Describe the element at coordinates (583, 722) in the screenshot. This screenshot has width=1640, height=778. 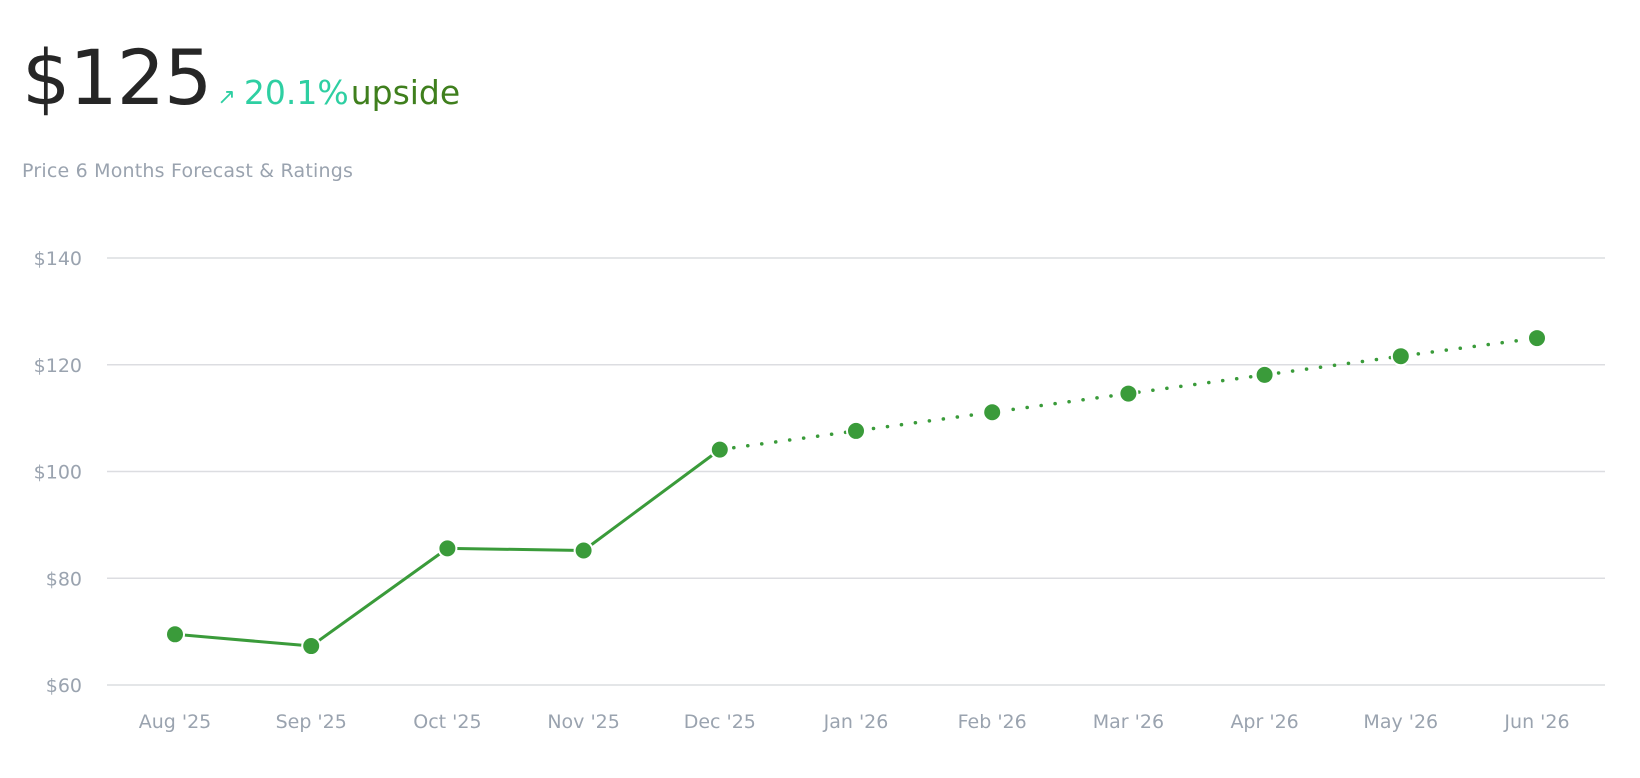
I see `x-tick-label: Nov '25` at that location.